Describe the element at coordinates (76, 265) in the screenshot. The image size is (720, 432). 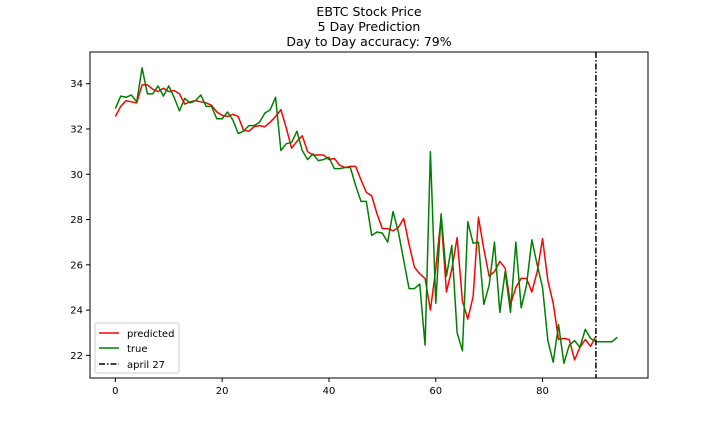
I see `y-tick-label: 26` at that location.